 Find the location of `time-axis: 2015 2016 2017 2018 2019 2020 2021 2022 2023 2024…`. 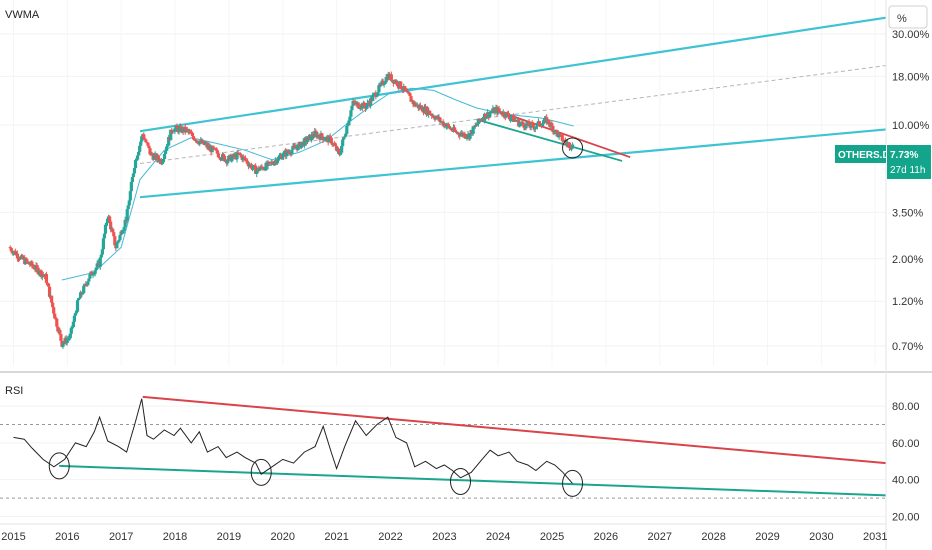

time-axis: 2015 2016 2017 2018 2019 2020 2021 2022 2023 2024… is located at coordinates (443, 533).